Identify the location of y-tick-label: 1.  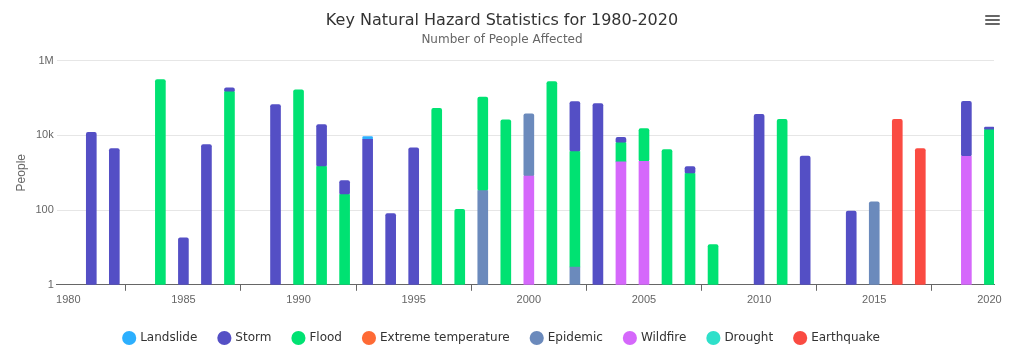
(50, 283).